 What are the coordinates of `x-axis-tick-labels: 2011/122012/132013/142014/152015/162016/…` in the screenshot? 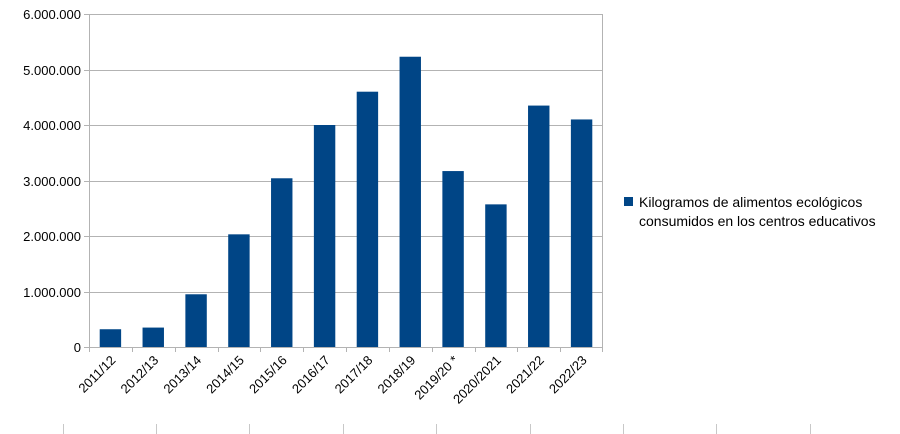 It's located at (332, 380).